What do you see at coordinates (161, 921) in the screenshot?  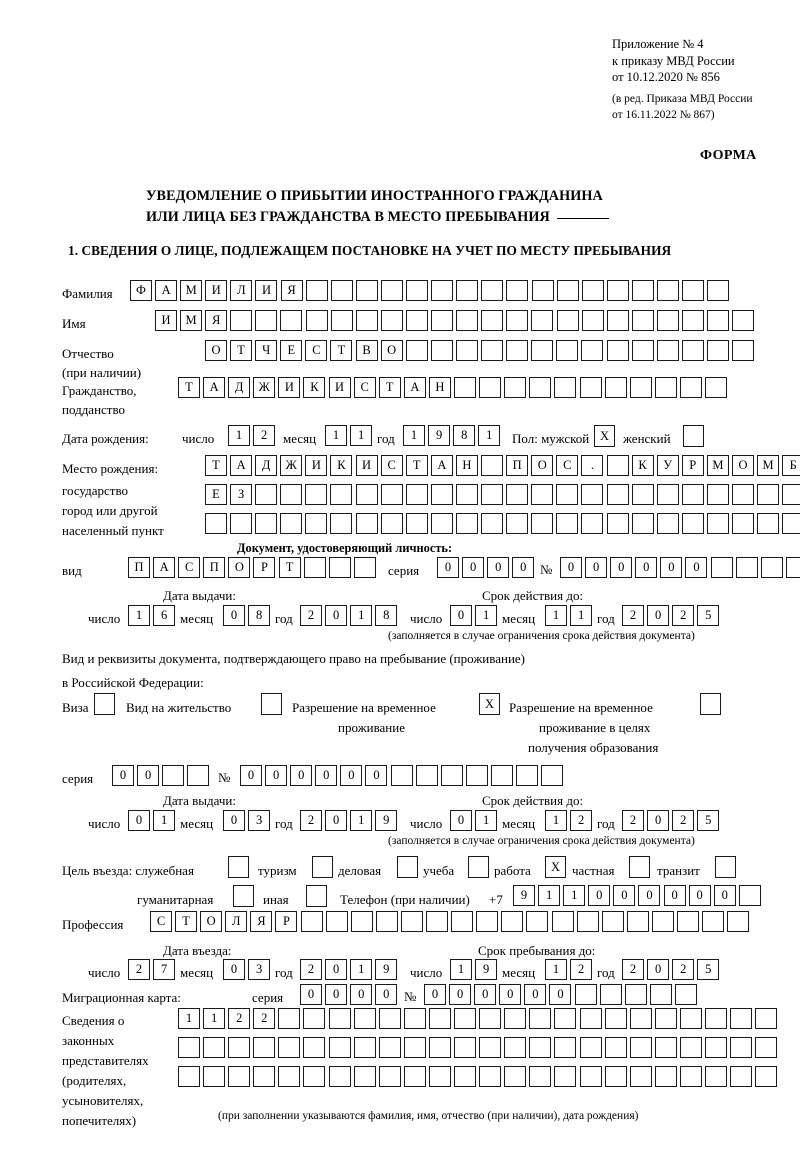 I see `char-cell: С` at bounding box center [161, 921].